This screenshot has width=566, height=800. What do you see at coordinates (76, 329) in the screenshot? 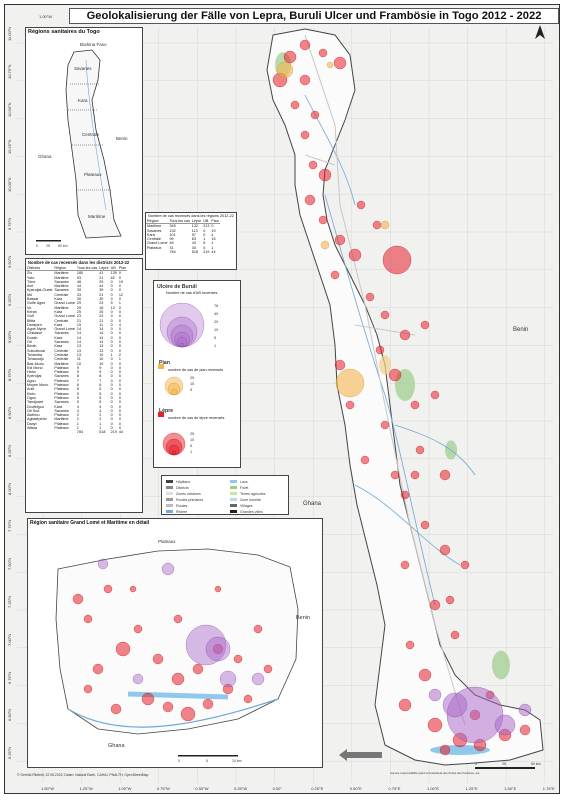
I see `table-row: Agoè-Nyivé Grand Lomé 14 14 0 0` at bounding box center [76, 329].